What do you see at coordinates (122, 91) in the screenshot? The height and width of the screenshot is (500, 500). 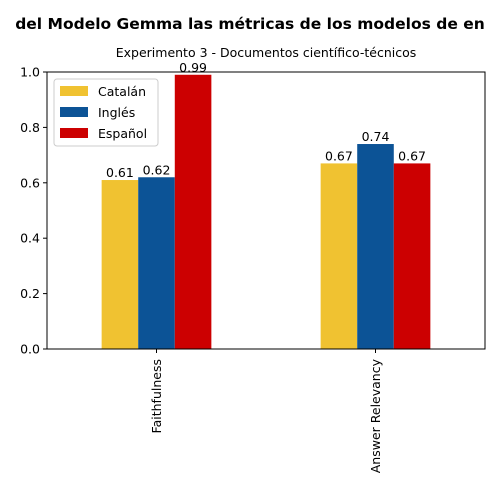 I see `legend-label-catalan: Catalán` at bounding box center [122, 91].